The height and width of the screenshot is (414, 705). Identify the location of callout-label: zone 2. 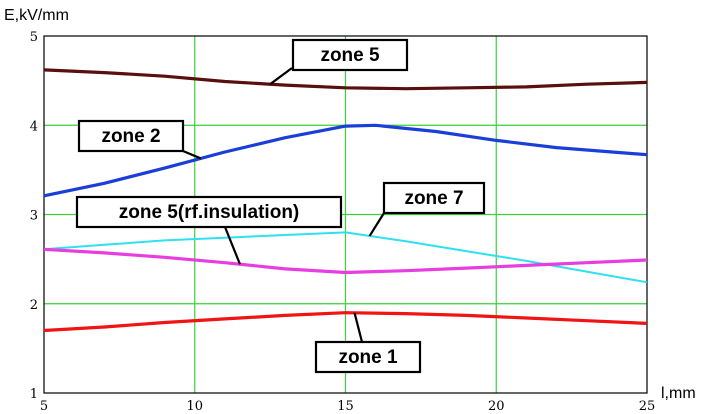
(130, 136).